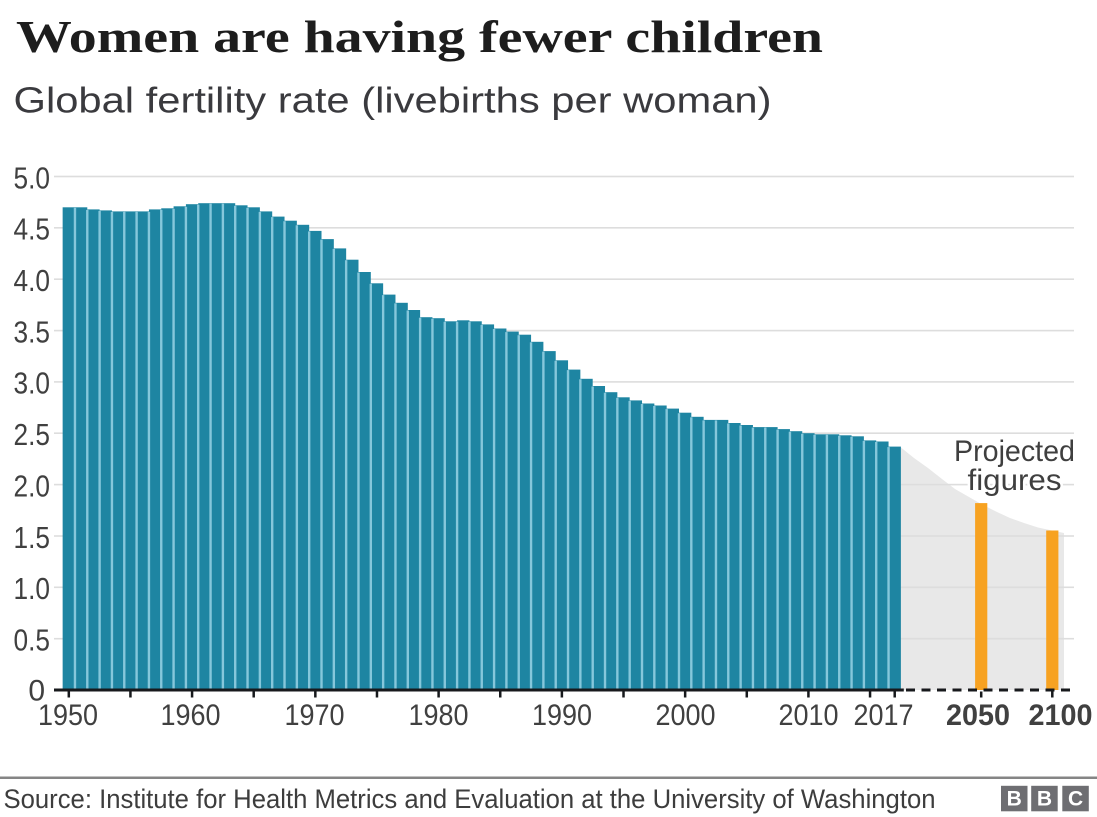 Image resolution: width=1097 pixels, height=817 pixels. I want to click on svg-text: C, so click(1075, 799).